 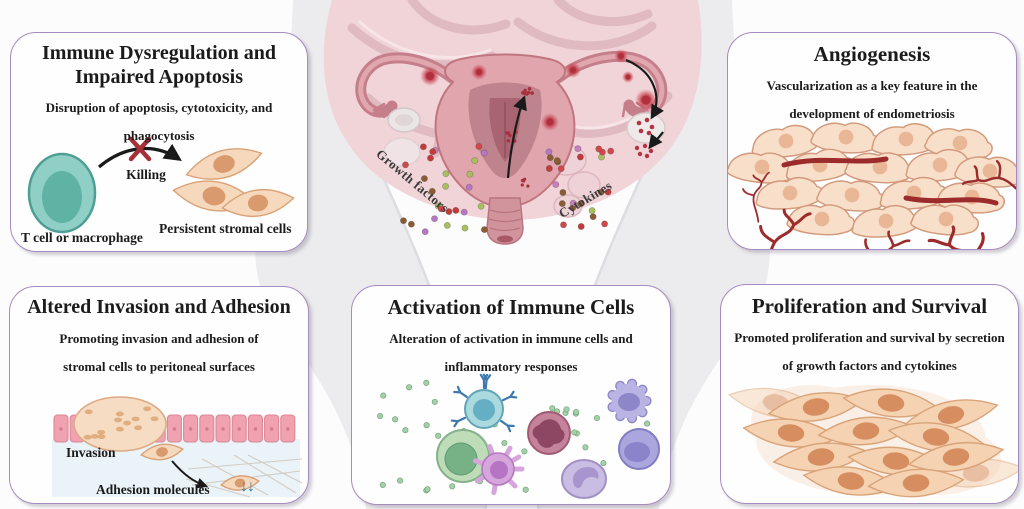 I want to click on invasion-label: Invasion, so click(x=91, y=452).